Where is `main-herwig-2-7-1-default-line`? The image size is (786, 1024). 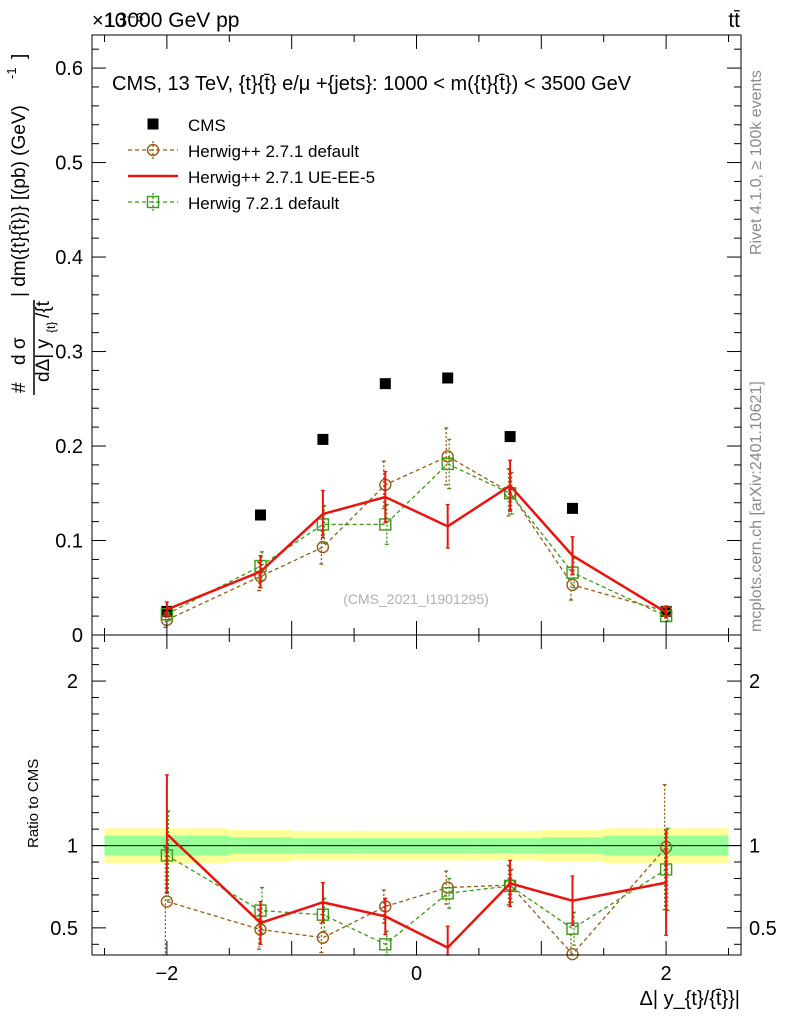 main-herwig-2-7-1-default-line is located at coordinates (416, 538).